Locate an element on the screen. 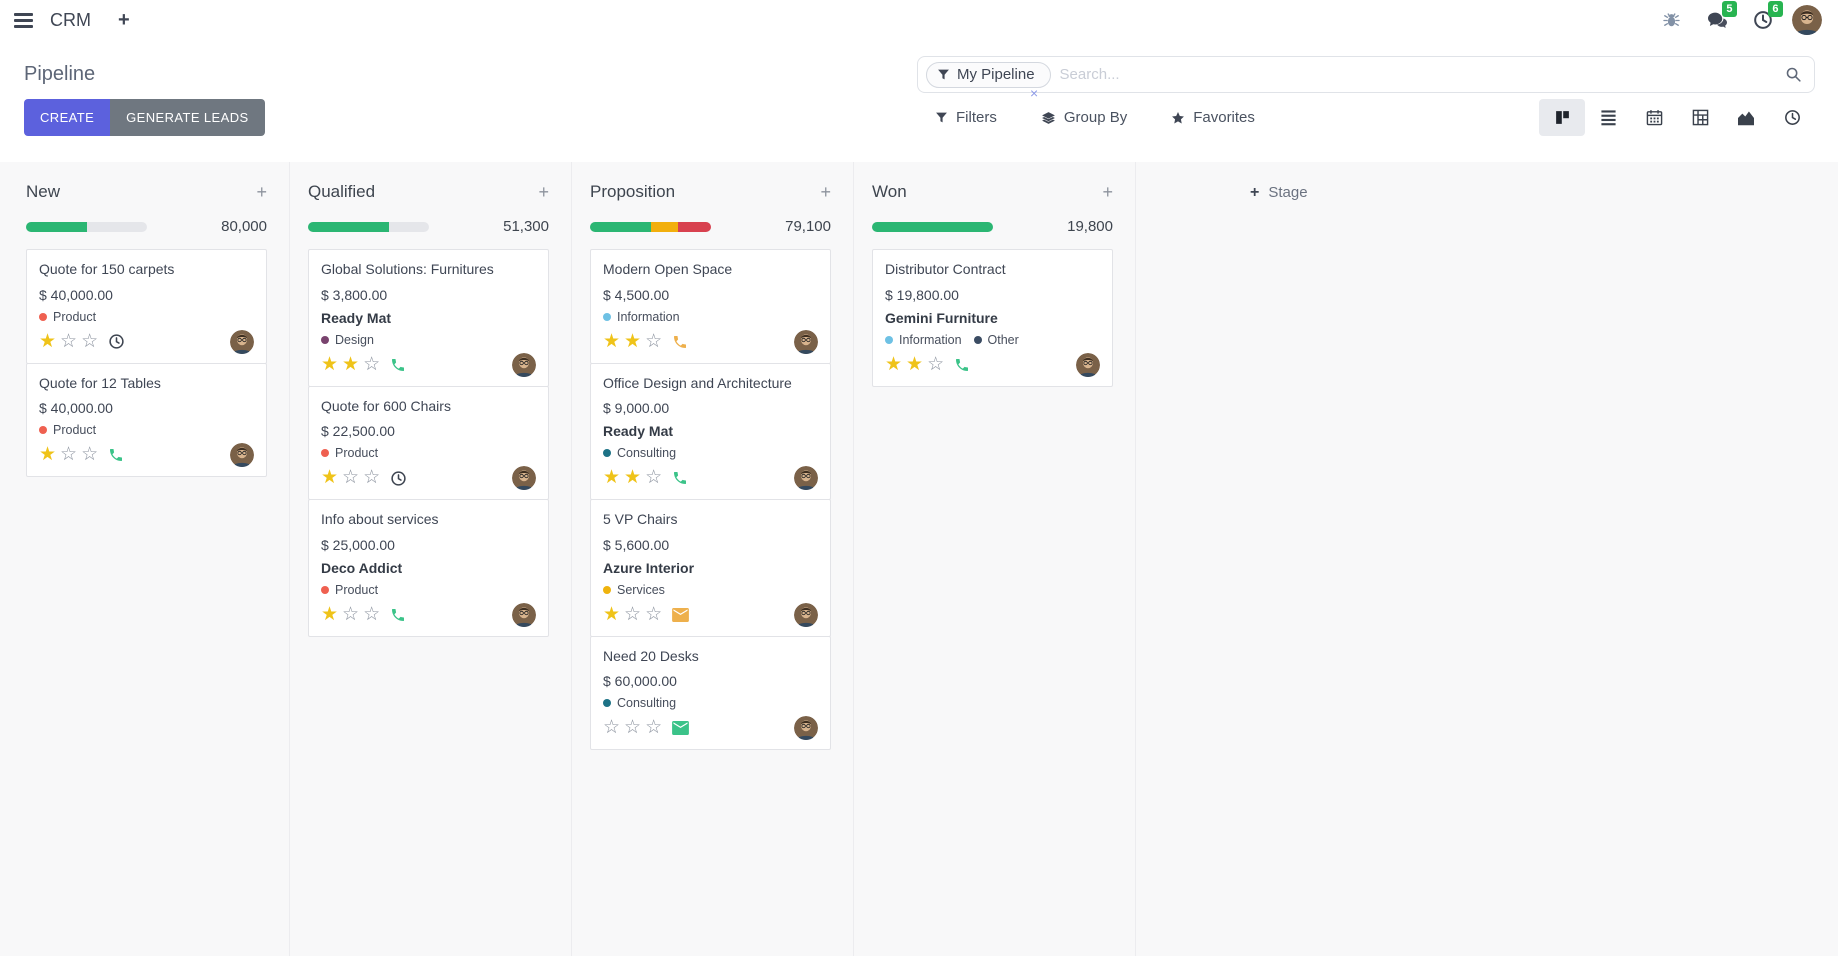  kanban-view-button is located at coordinates (1562, 117).